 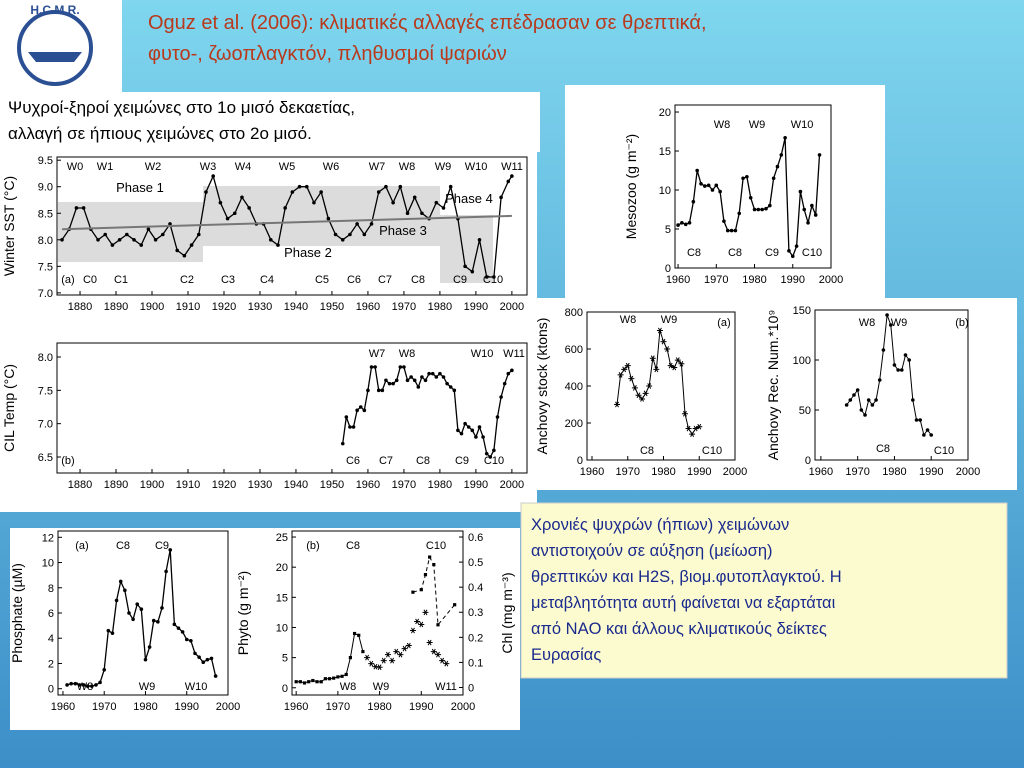 I want to click on y-tick-label: 0, so click(x=51, y=690).